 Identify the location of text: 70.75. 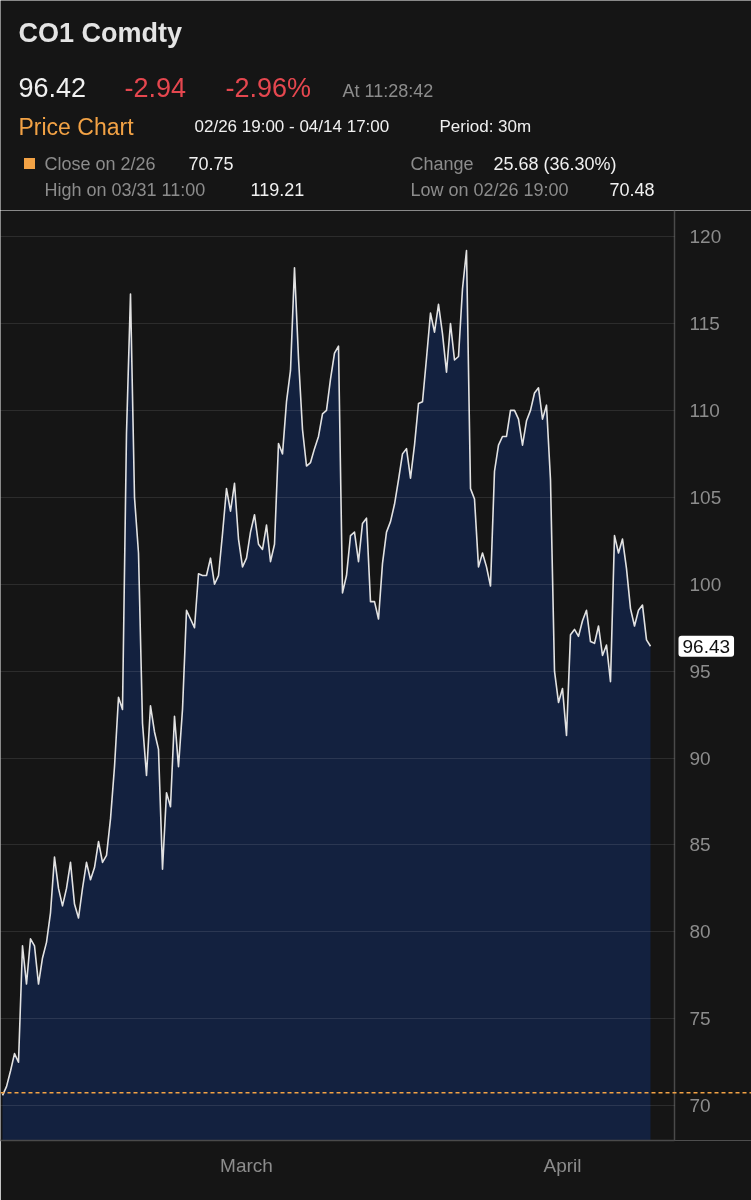
(211, 164).